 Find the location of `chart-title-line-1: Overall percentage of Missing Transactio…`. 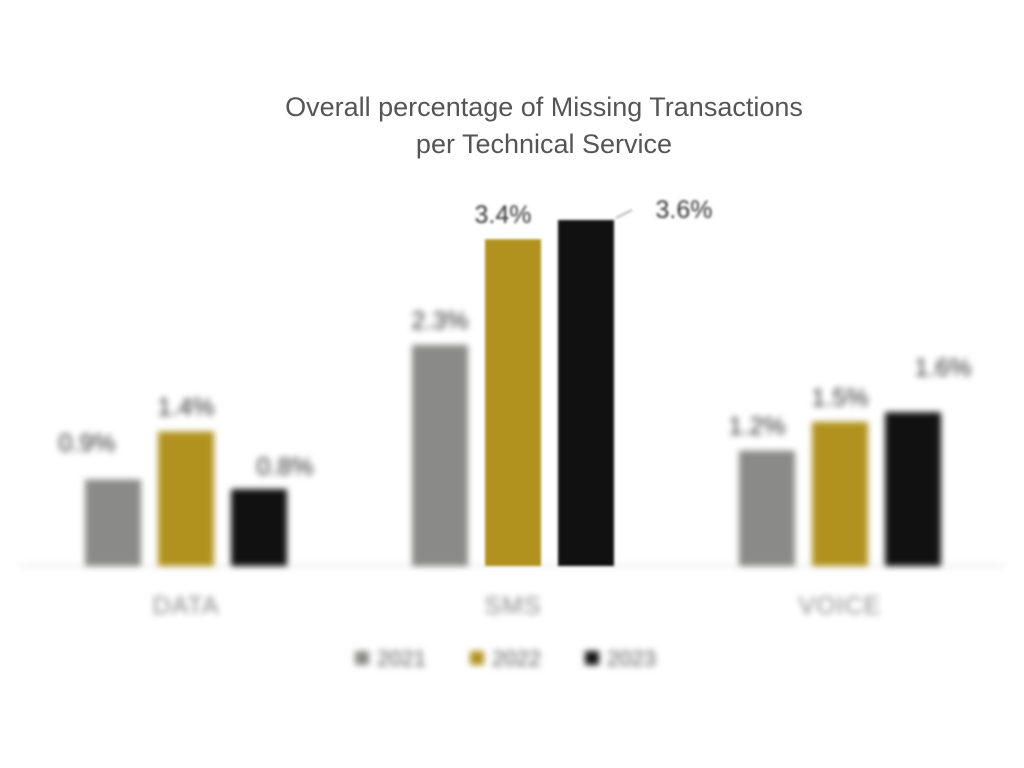

chart-title-line-1: Overall percentage of Missing Transactio… is located at coordinates (544, 107).